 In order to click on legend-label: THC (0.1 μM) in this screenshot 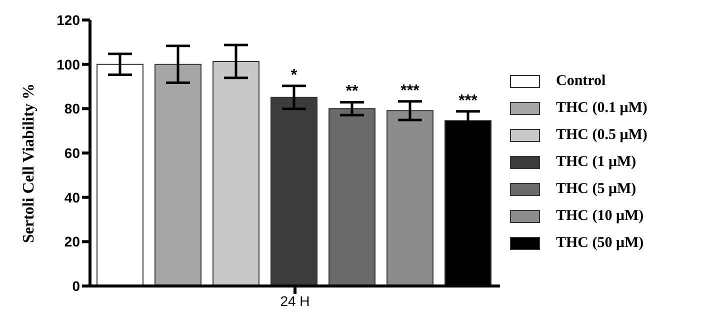, I will do `click(602, 108)`.